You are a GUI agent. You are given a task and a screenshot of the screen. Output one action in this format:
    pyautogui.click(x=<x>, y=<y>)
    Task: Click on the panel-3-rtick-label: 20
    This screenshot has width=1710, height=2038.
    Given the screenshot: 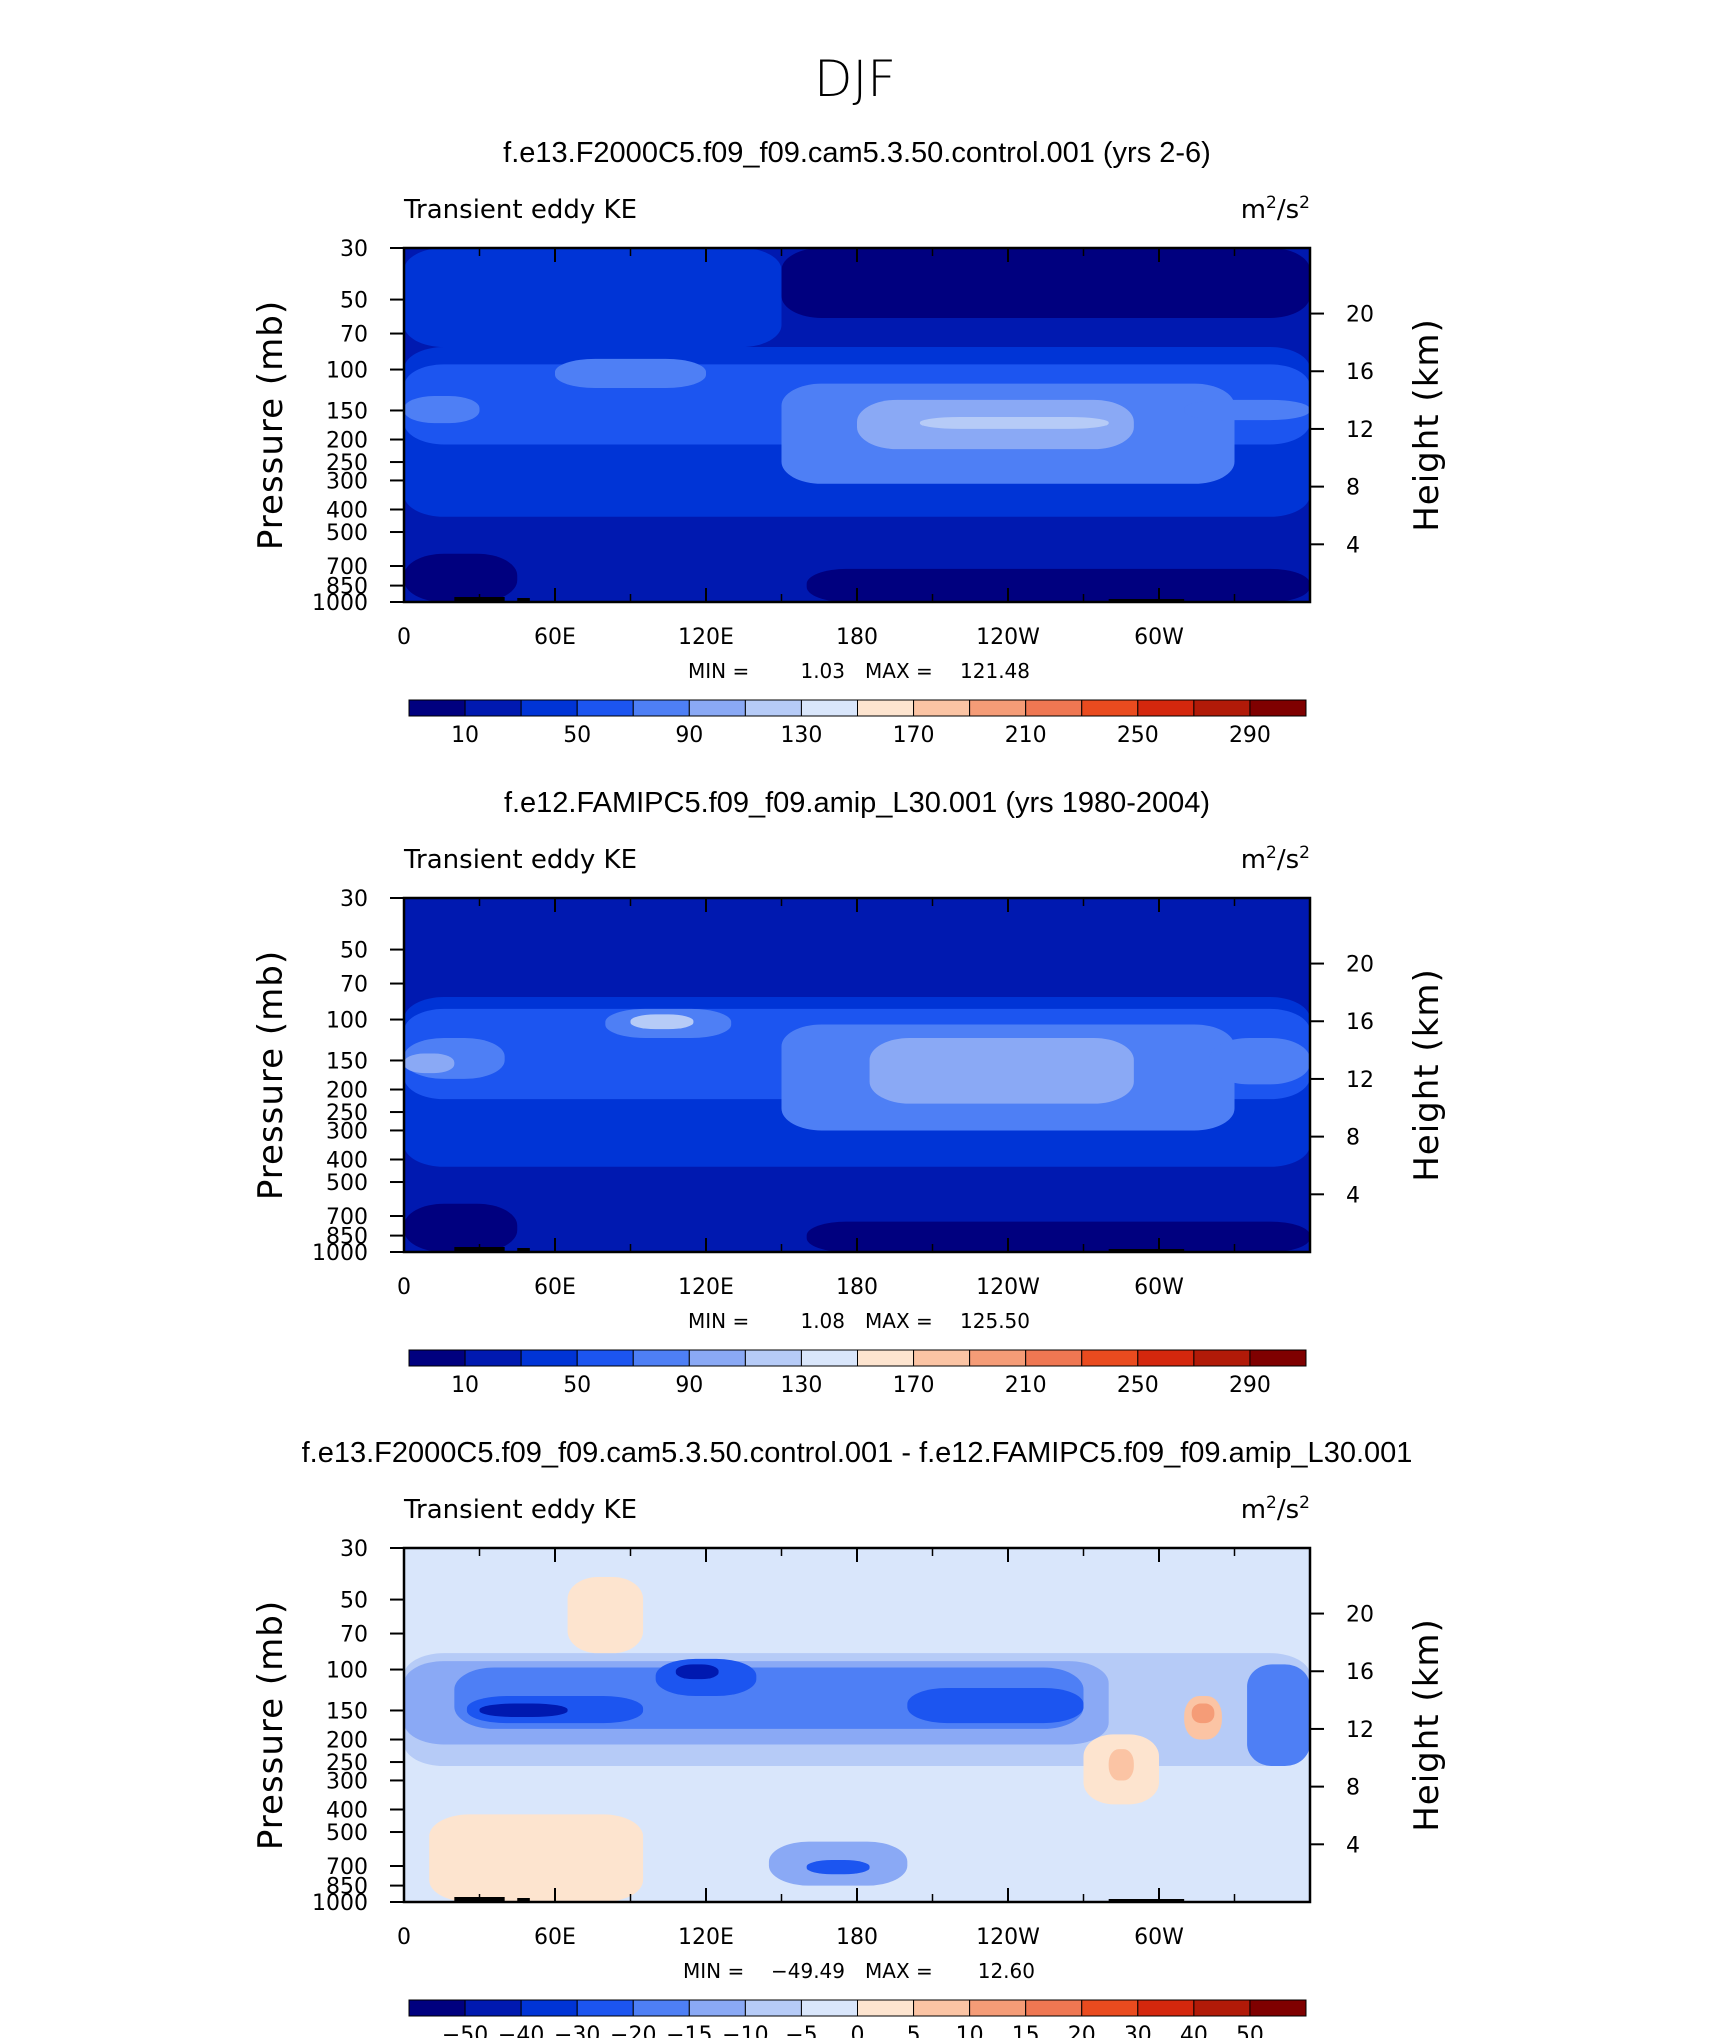 What is the action you would take?
    pyautogui.click(x=1360, y=1615)
    